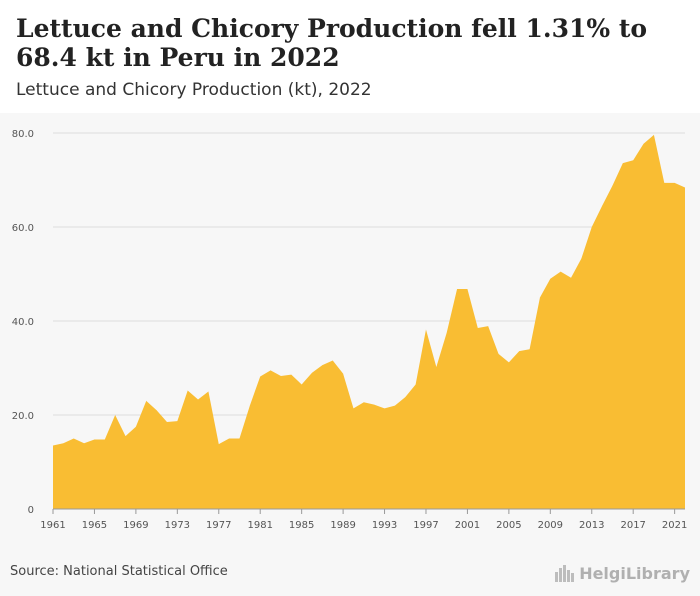  Describe the element at coordinates (23, 322) in the screenshot. I see `y-tick-label: 40.0` at that location.